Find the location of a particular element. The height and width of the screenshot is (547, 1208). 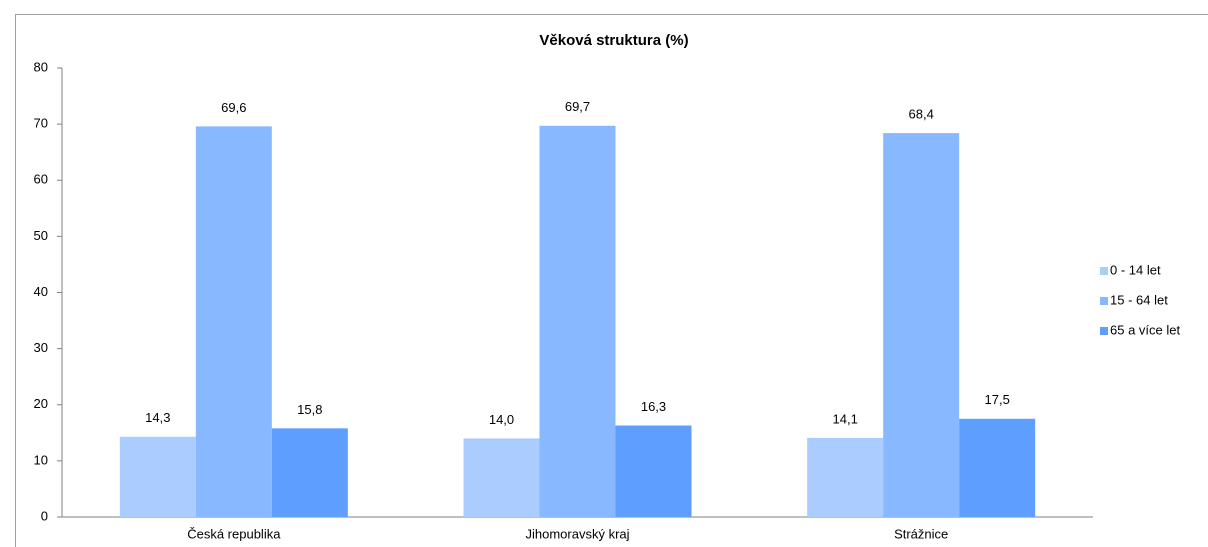

y-tick-label: 30 is located at coordinates (41, 347).